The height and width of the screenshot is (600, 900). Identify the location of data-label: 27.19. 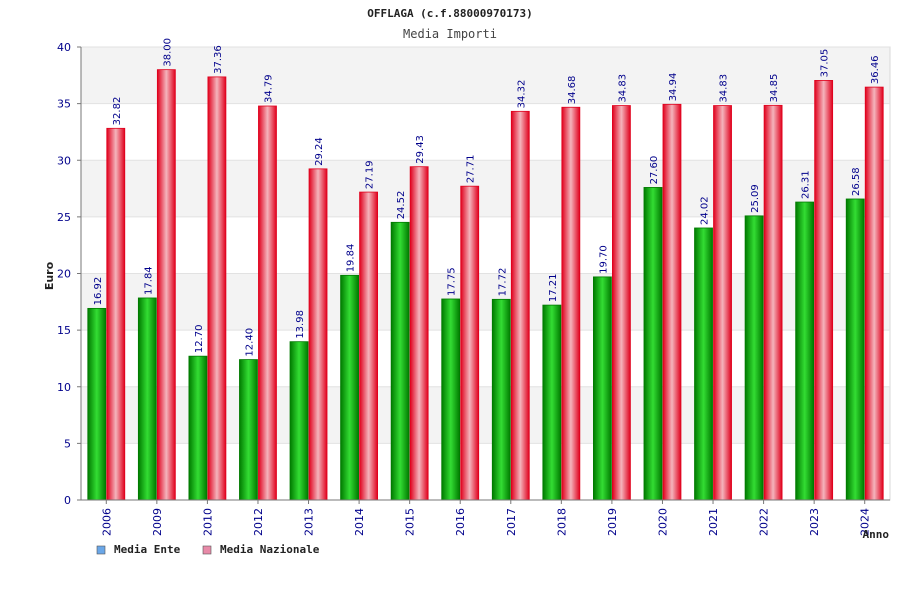
(370, 174).